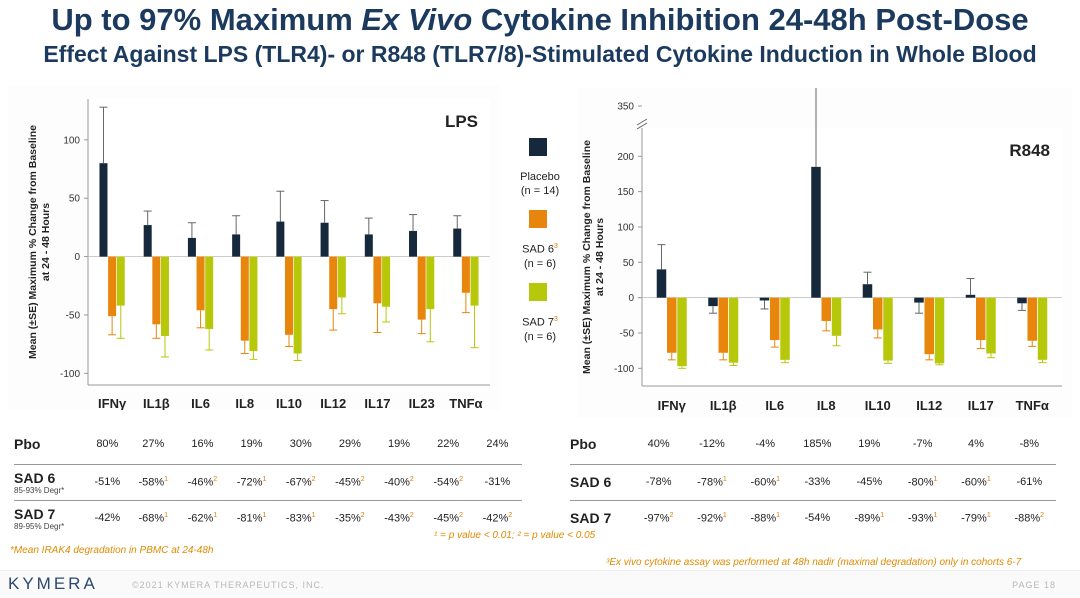  What do you see at coordinates (817, 482) in the screenshot?
I see `table-cell: -33%` at bounding box center [817, 482].